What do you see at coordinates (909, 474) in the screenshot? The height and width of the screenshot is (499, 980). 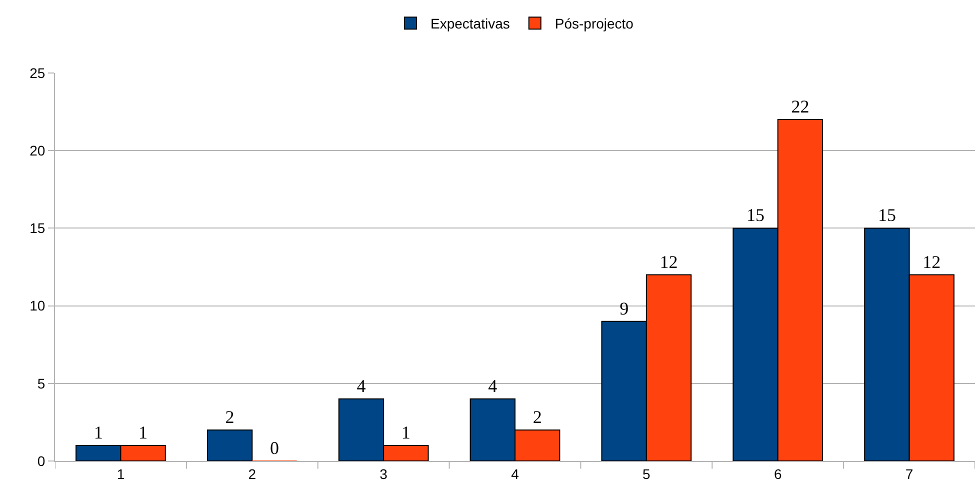 I see `x-tick-label: 7` at bounding box center [909, 474].